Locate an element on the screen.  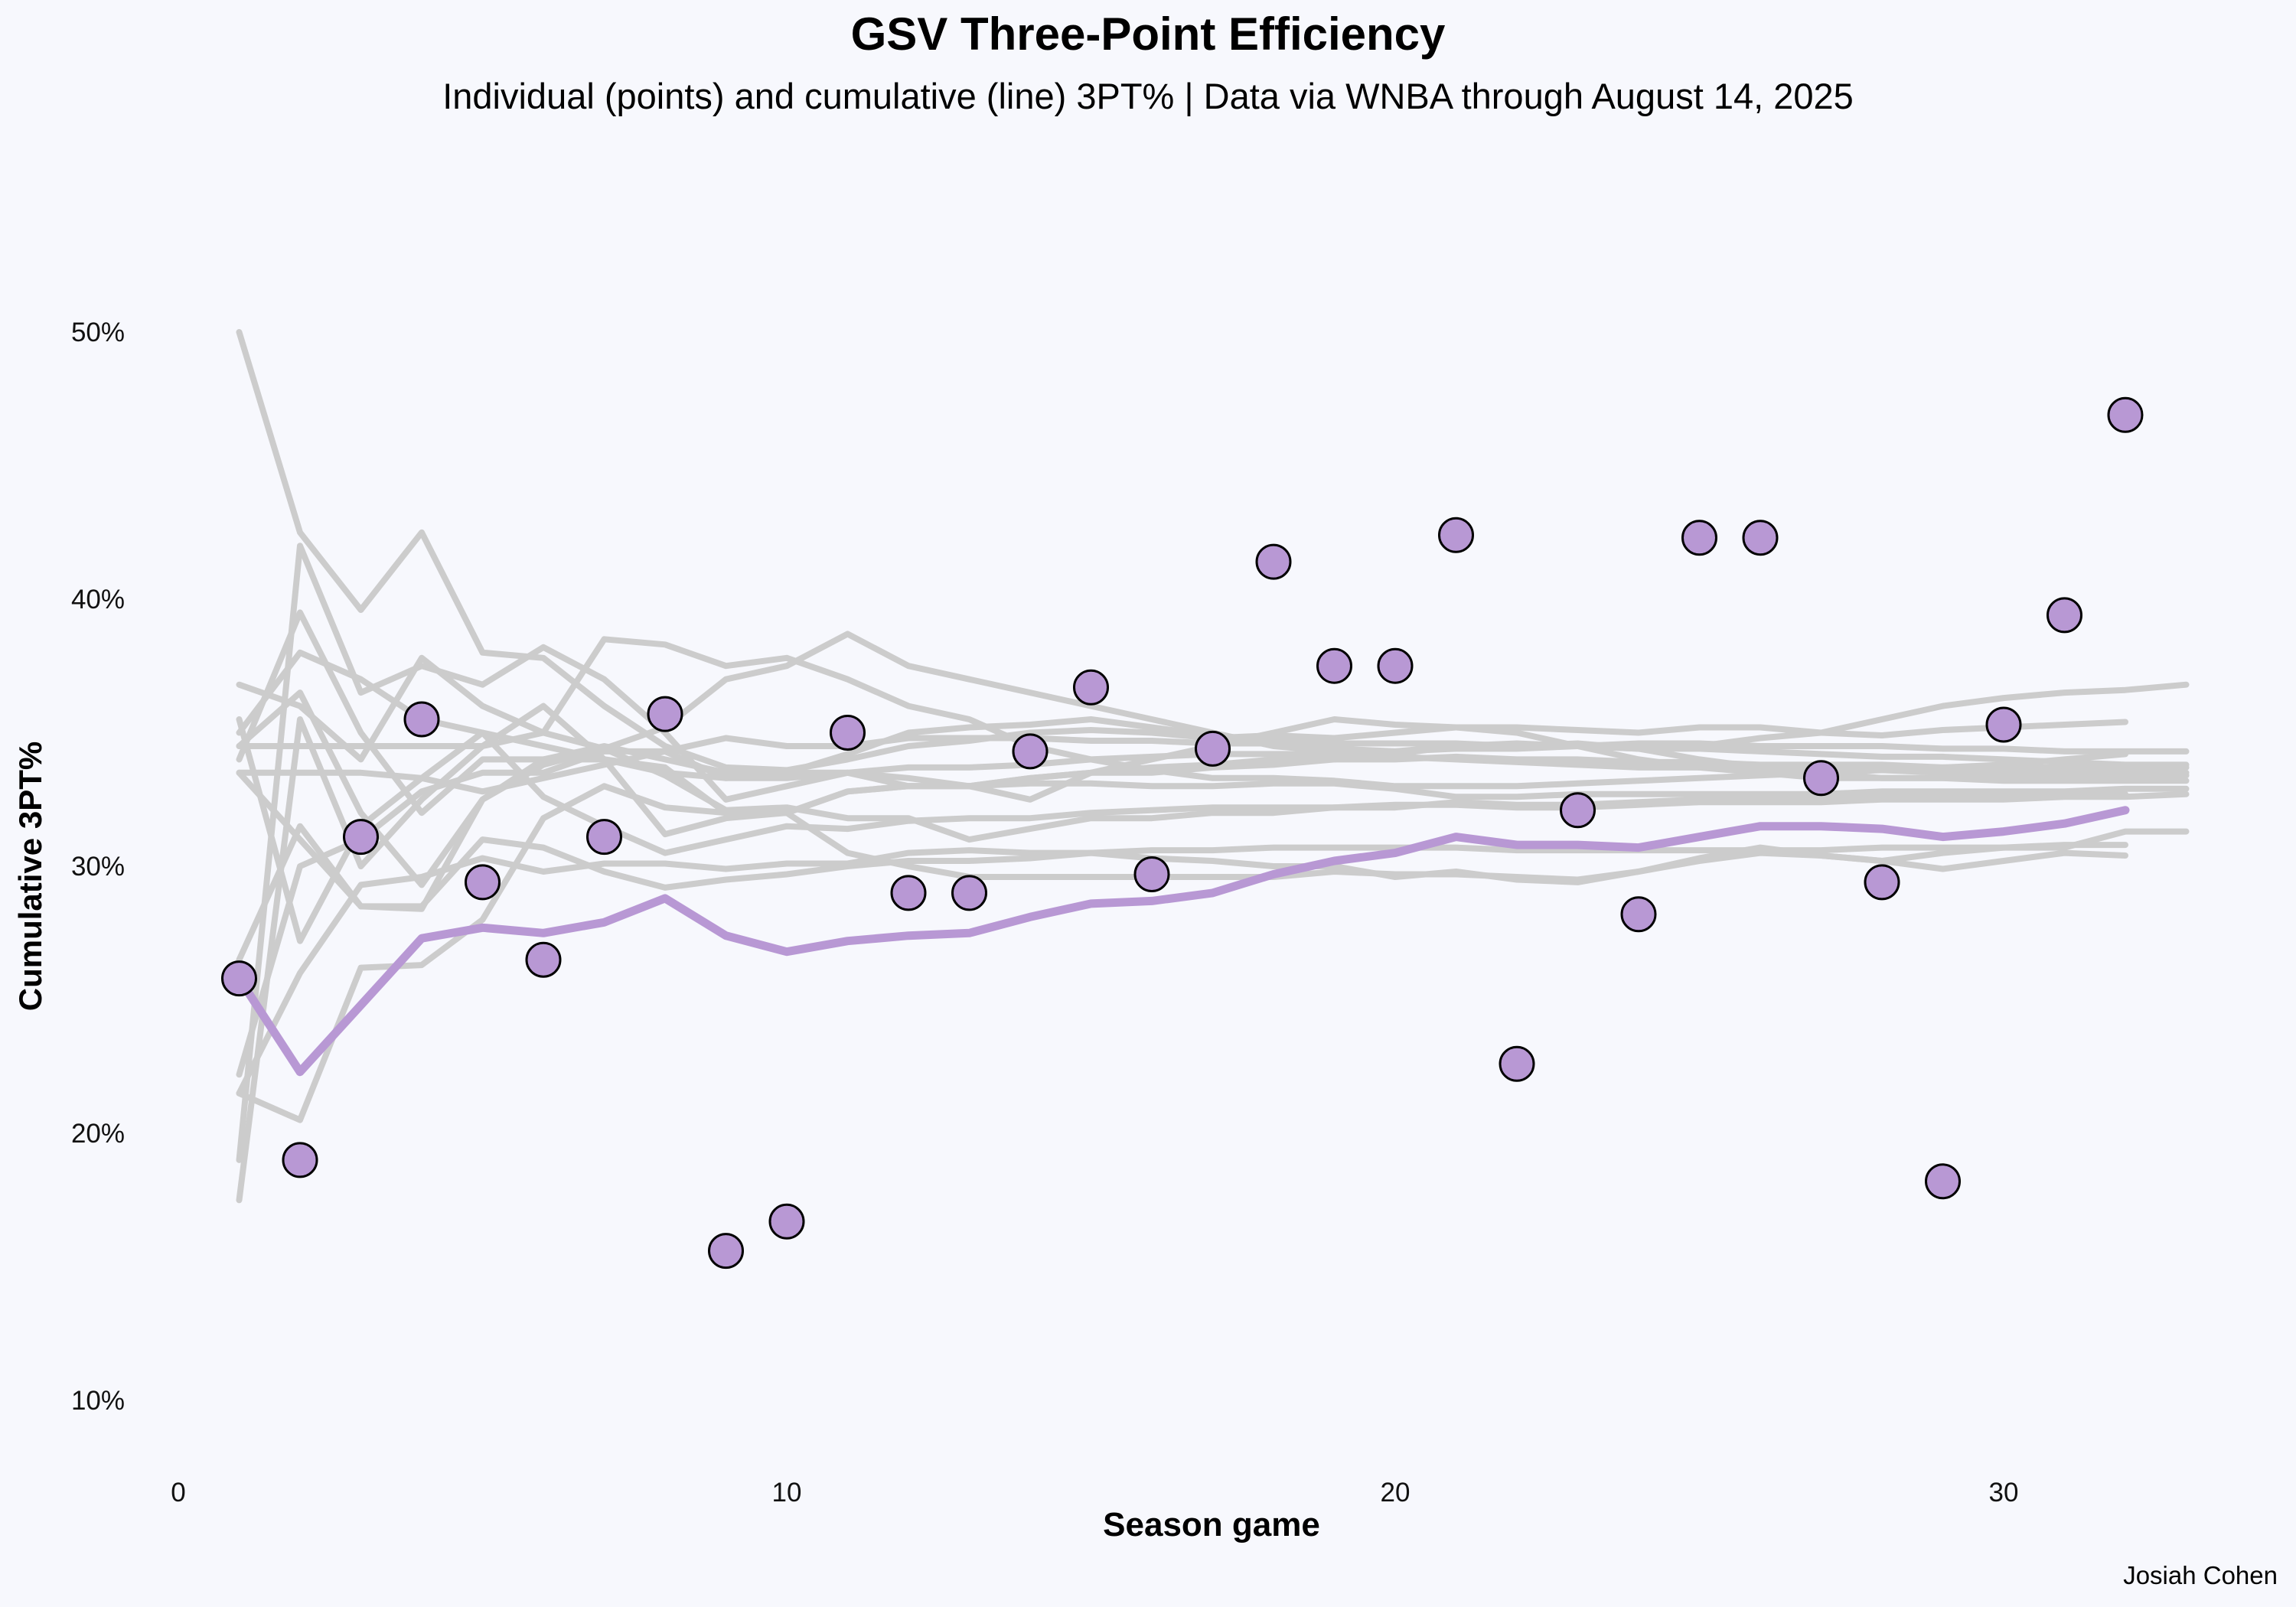
x-tick-label: 0 is located at coordinates (178, 1493).